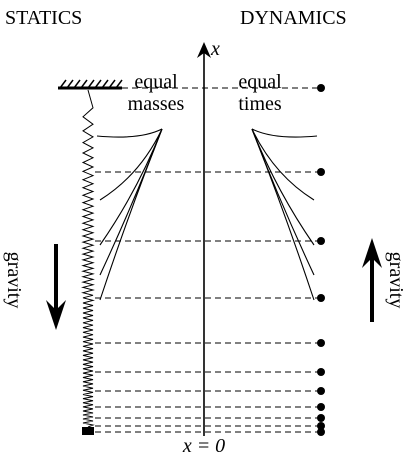 This screenshot has width=405, height=458. I want to click on axis-label: x, so click(215, 49).